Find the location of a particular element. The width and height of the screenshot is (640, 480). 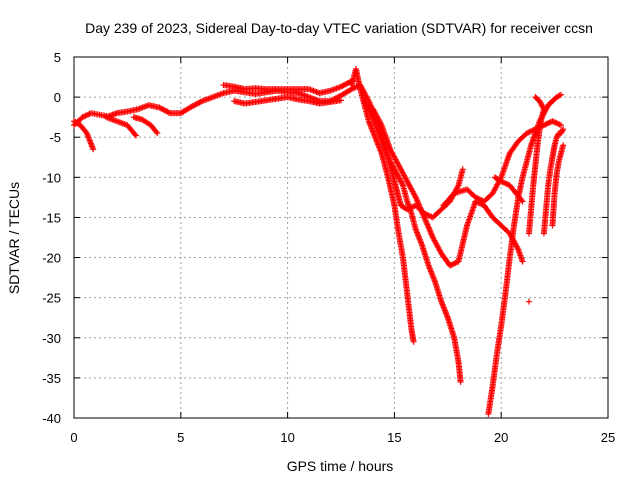

x-tick-label: 5 is located at coordinates (180, 437).